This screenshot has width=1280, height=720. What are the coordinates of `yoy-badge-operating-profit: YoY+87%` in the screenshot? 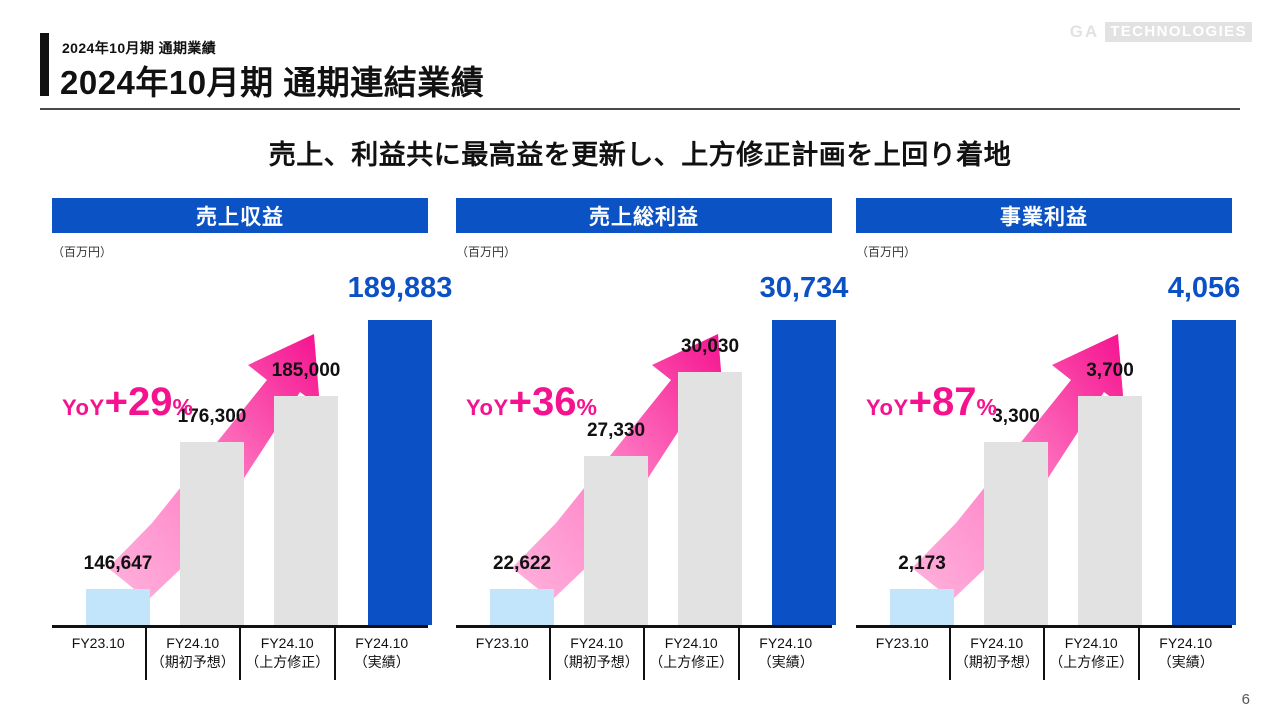 It's located at (931, 402).